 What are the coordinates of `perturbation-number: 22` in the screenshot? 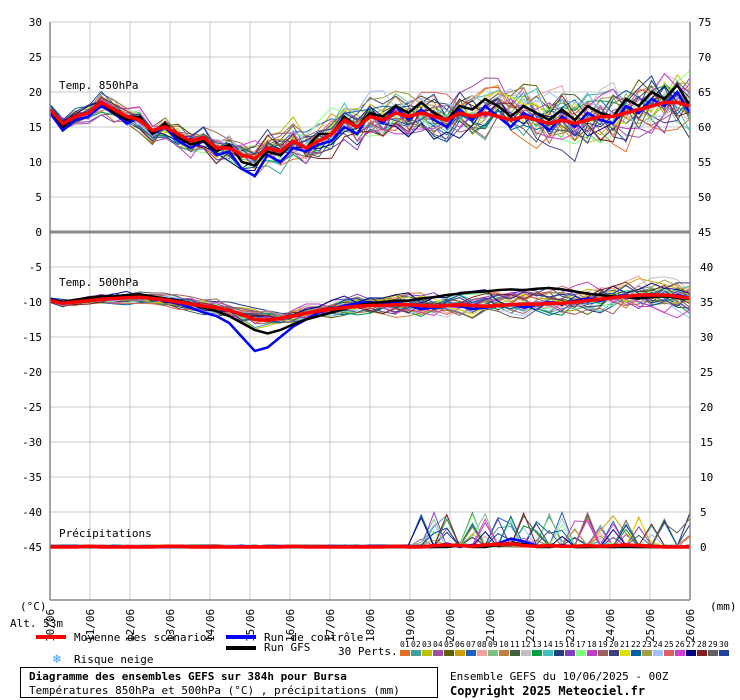 It's located at (636, 644).